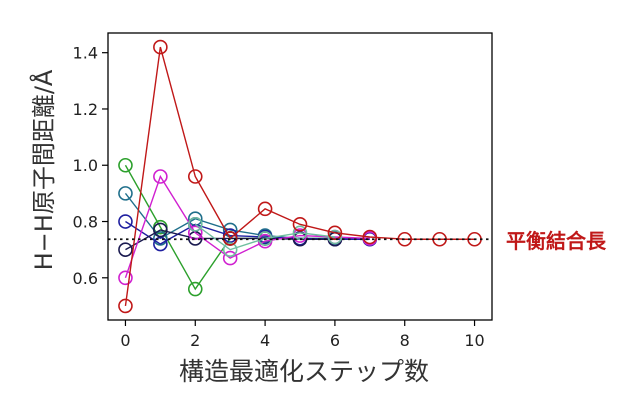 This screenshot has width=636, height=401. Describe the element at coordinates (265, 340) in the screenshot. I see `x-tick-label: 4` at that location.